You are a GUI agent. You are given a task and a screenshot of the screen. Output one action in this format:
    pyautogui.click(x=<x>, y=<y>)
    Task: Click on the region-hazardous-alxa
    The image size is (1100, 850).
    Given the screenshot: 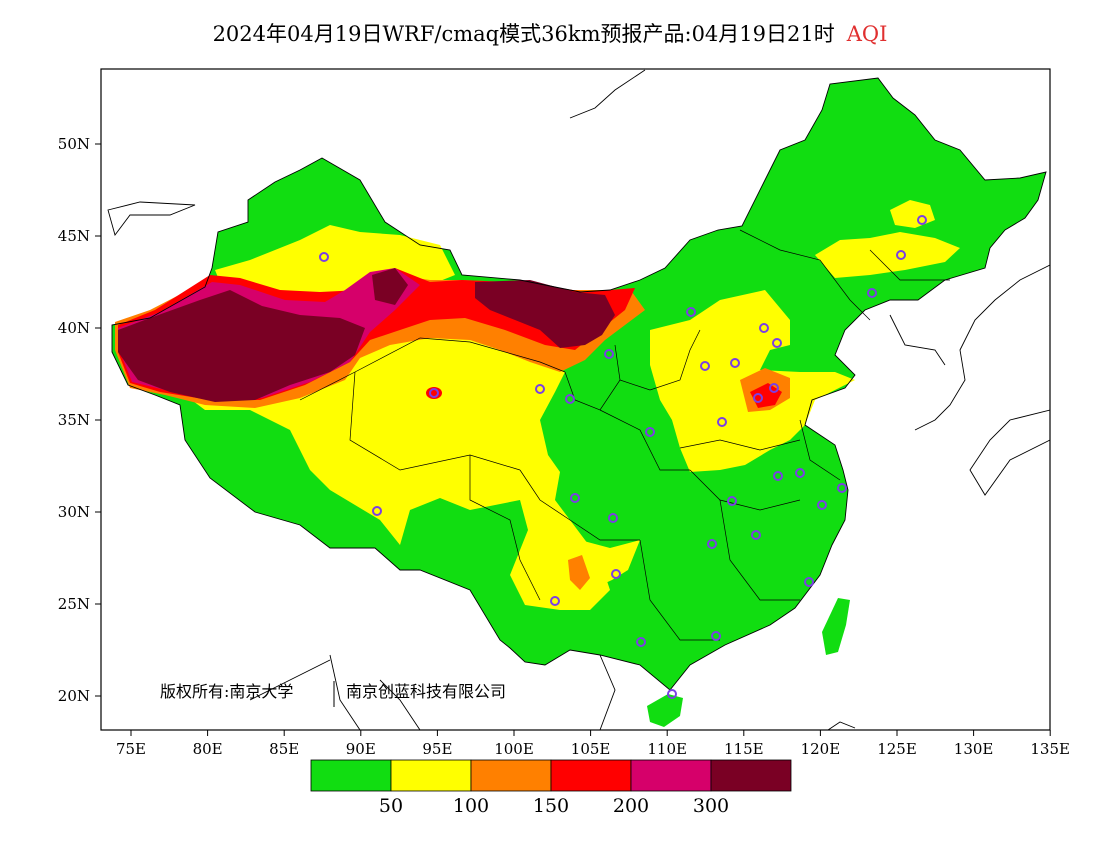 What is the action you would take?
    pyautogui.click(x=545, y=314)
    